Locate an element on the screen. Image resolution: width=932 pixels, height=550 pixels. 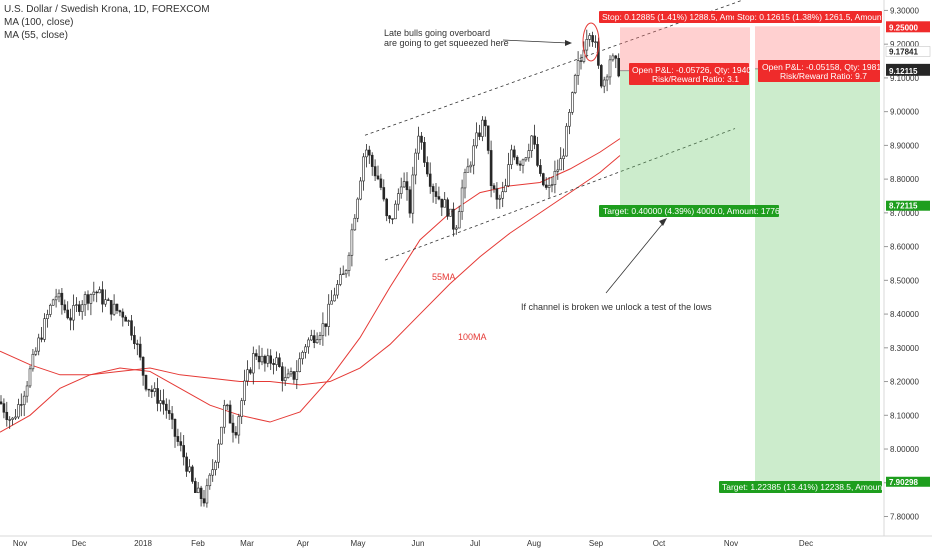
y-tick-label: 8.20000 is located at coordinates (904, 382).